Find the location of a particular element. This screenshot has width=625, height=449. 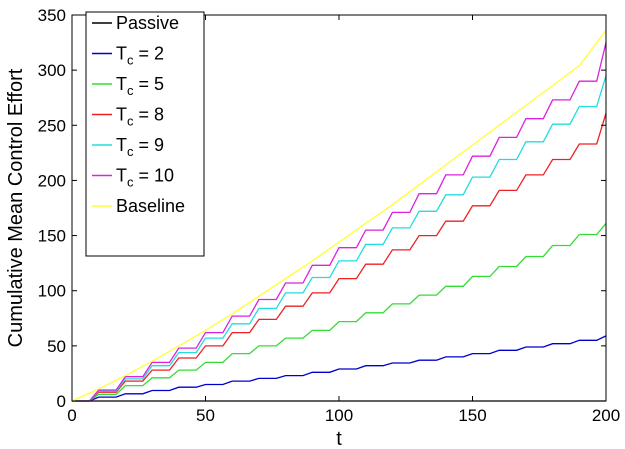

legend-label: Passive is located at coordinates (147, 23).